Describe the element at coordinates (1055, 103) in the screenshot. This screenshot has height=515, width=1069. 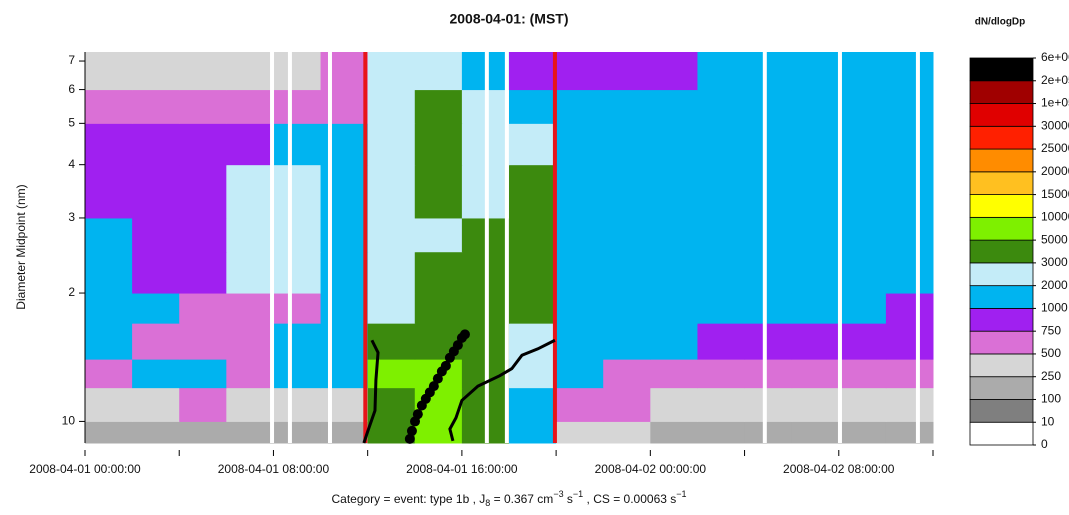
I see `colorbar-label: 1e+05` at that location.